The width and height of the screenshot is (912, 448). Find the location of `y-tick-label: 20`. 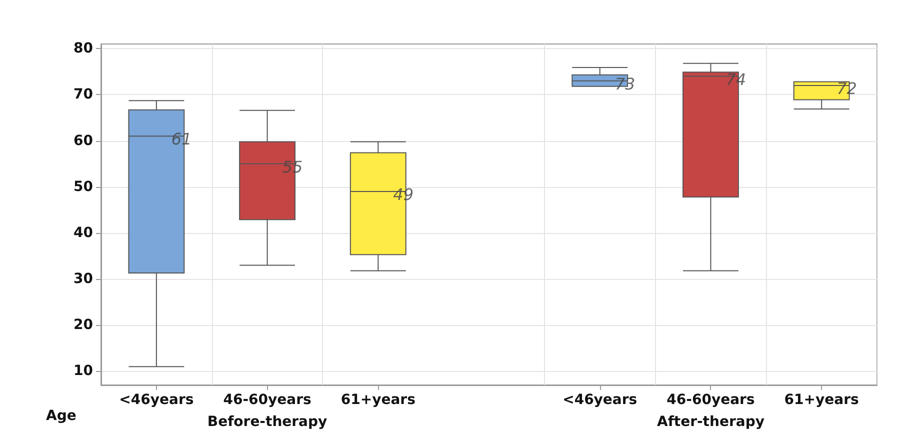

y-tick-label: 20 is located at coordinates (84, 325).